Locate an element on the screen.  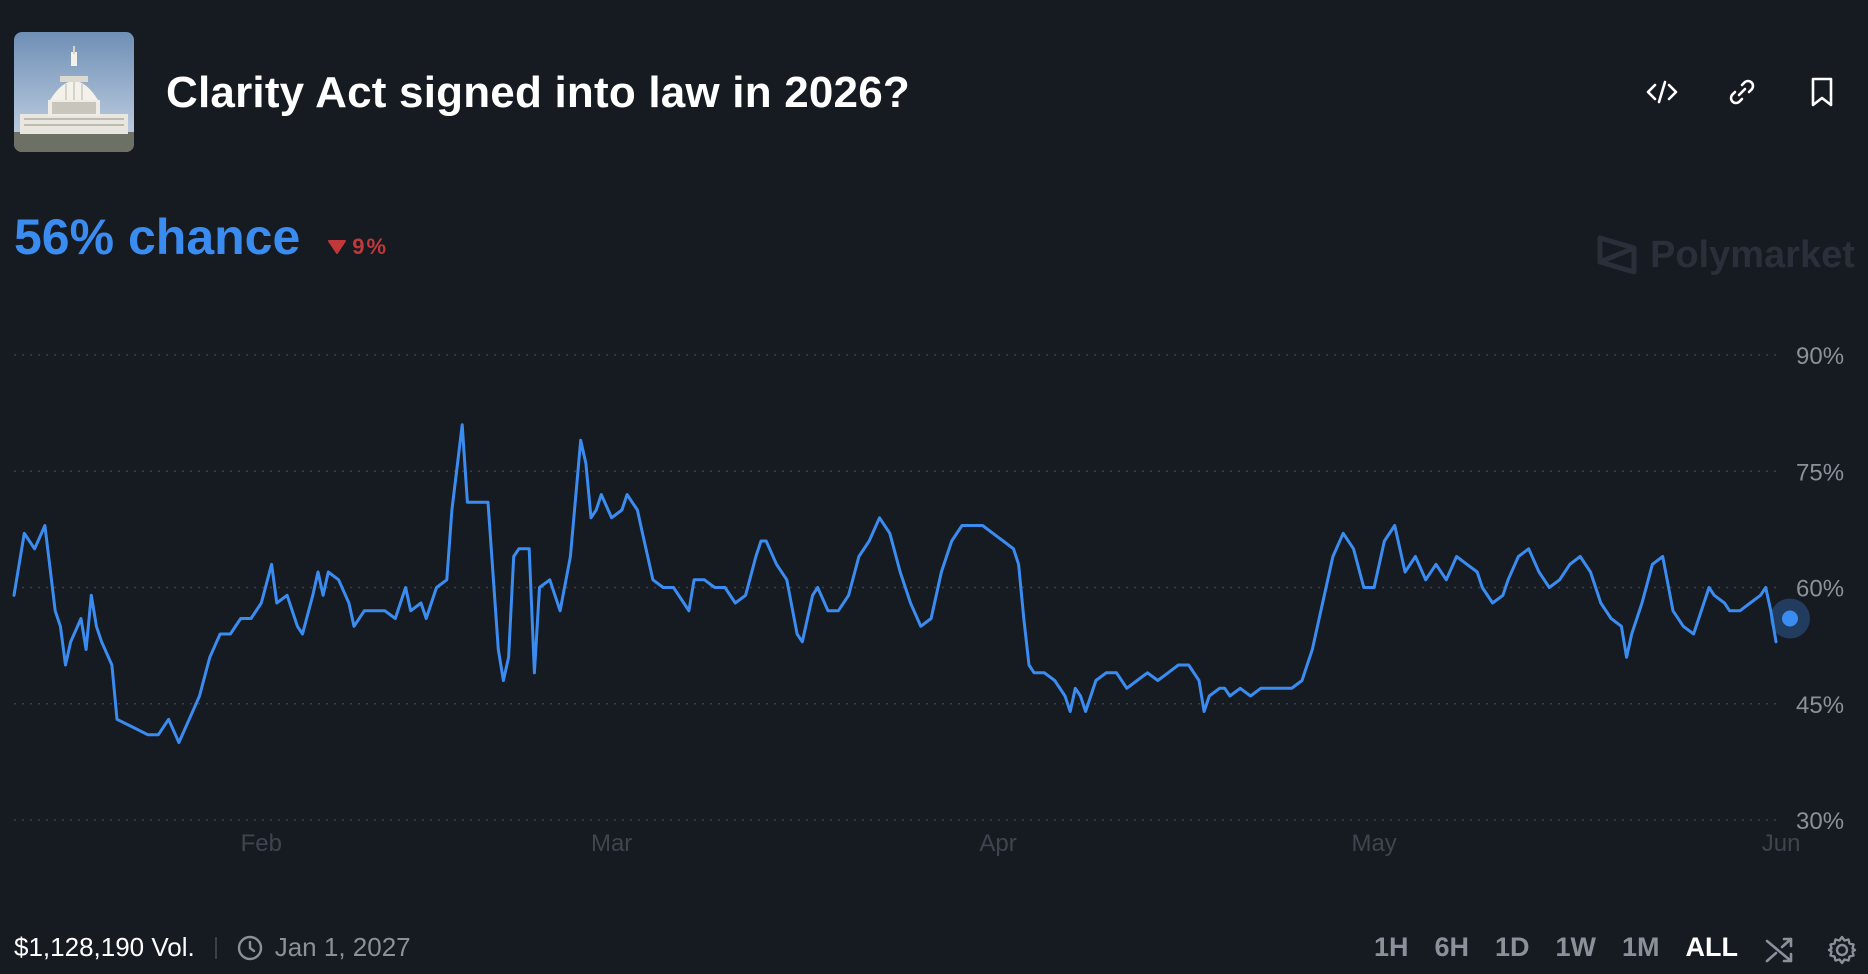
time-range-selector: 1H 6H 1D 1W 1M ALL is located at coordinates (1543, 947).